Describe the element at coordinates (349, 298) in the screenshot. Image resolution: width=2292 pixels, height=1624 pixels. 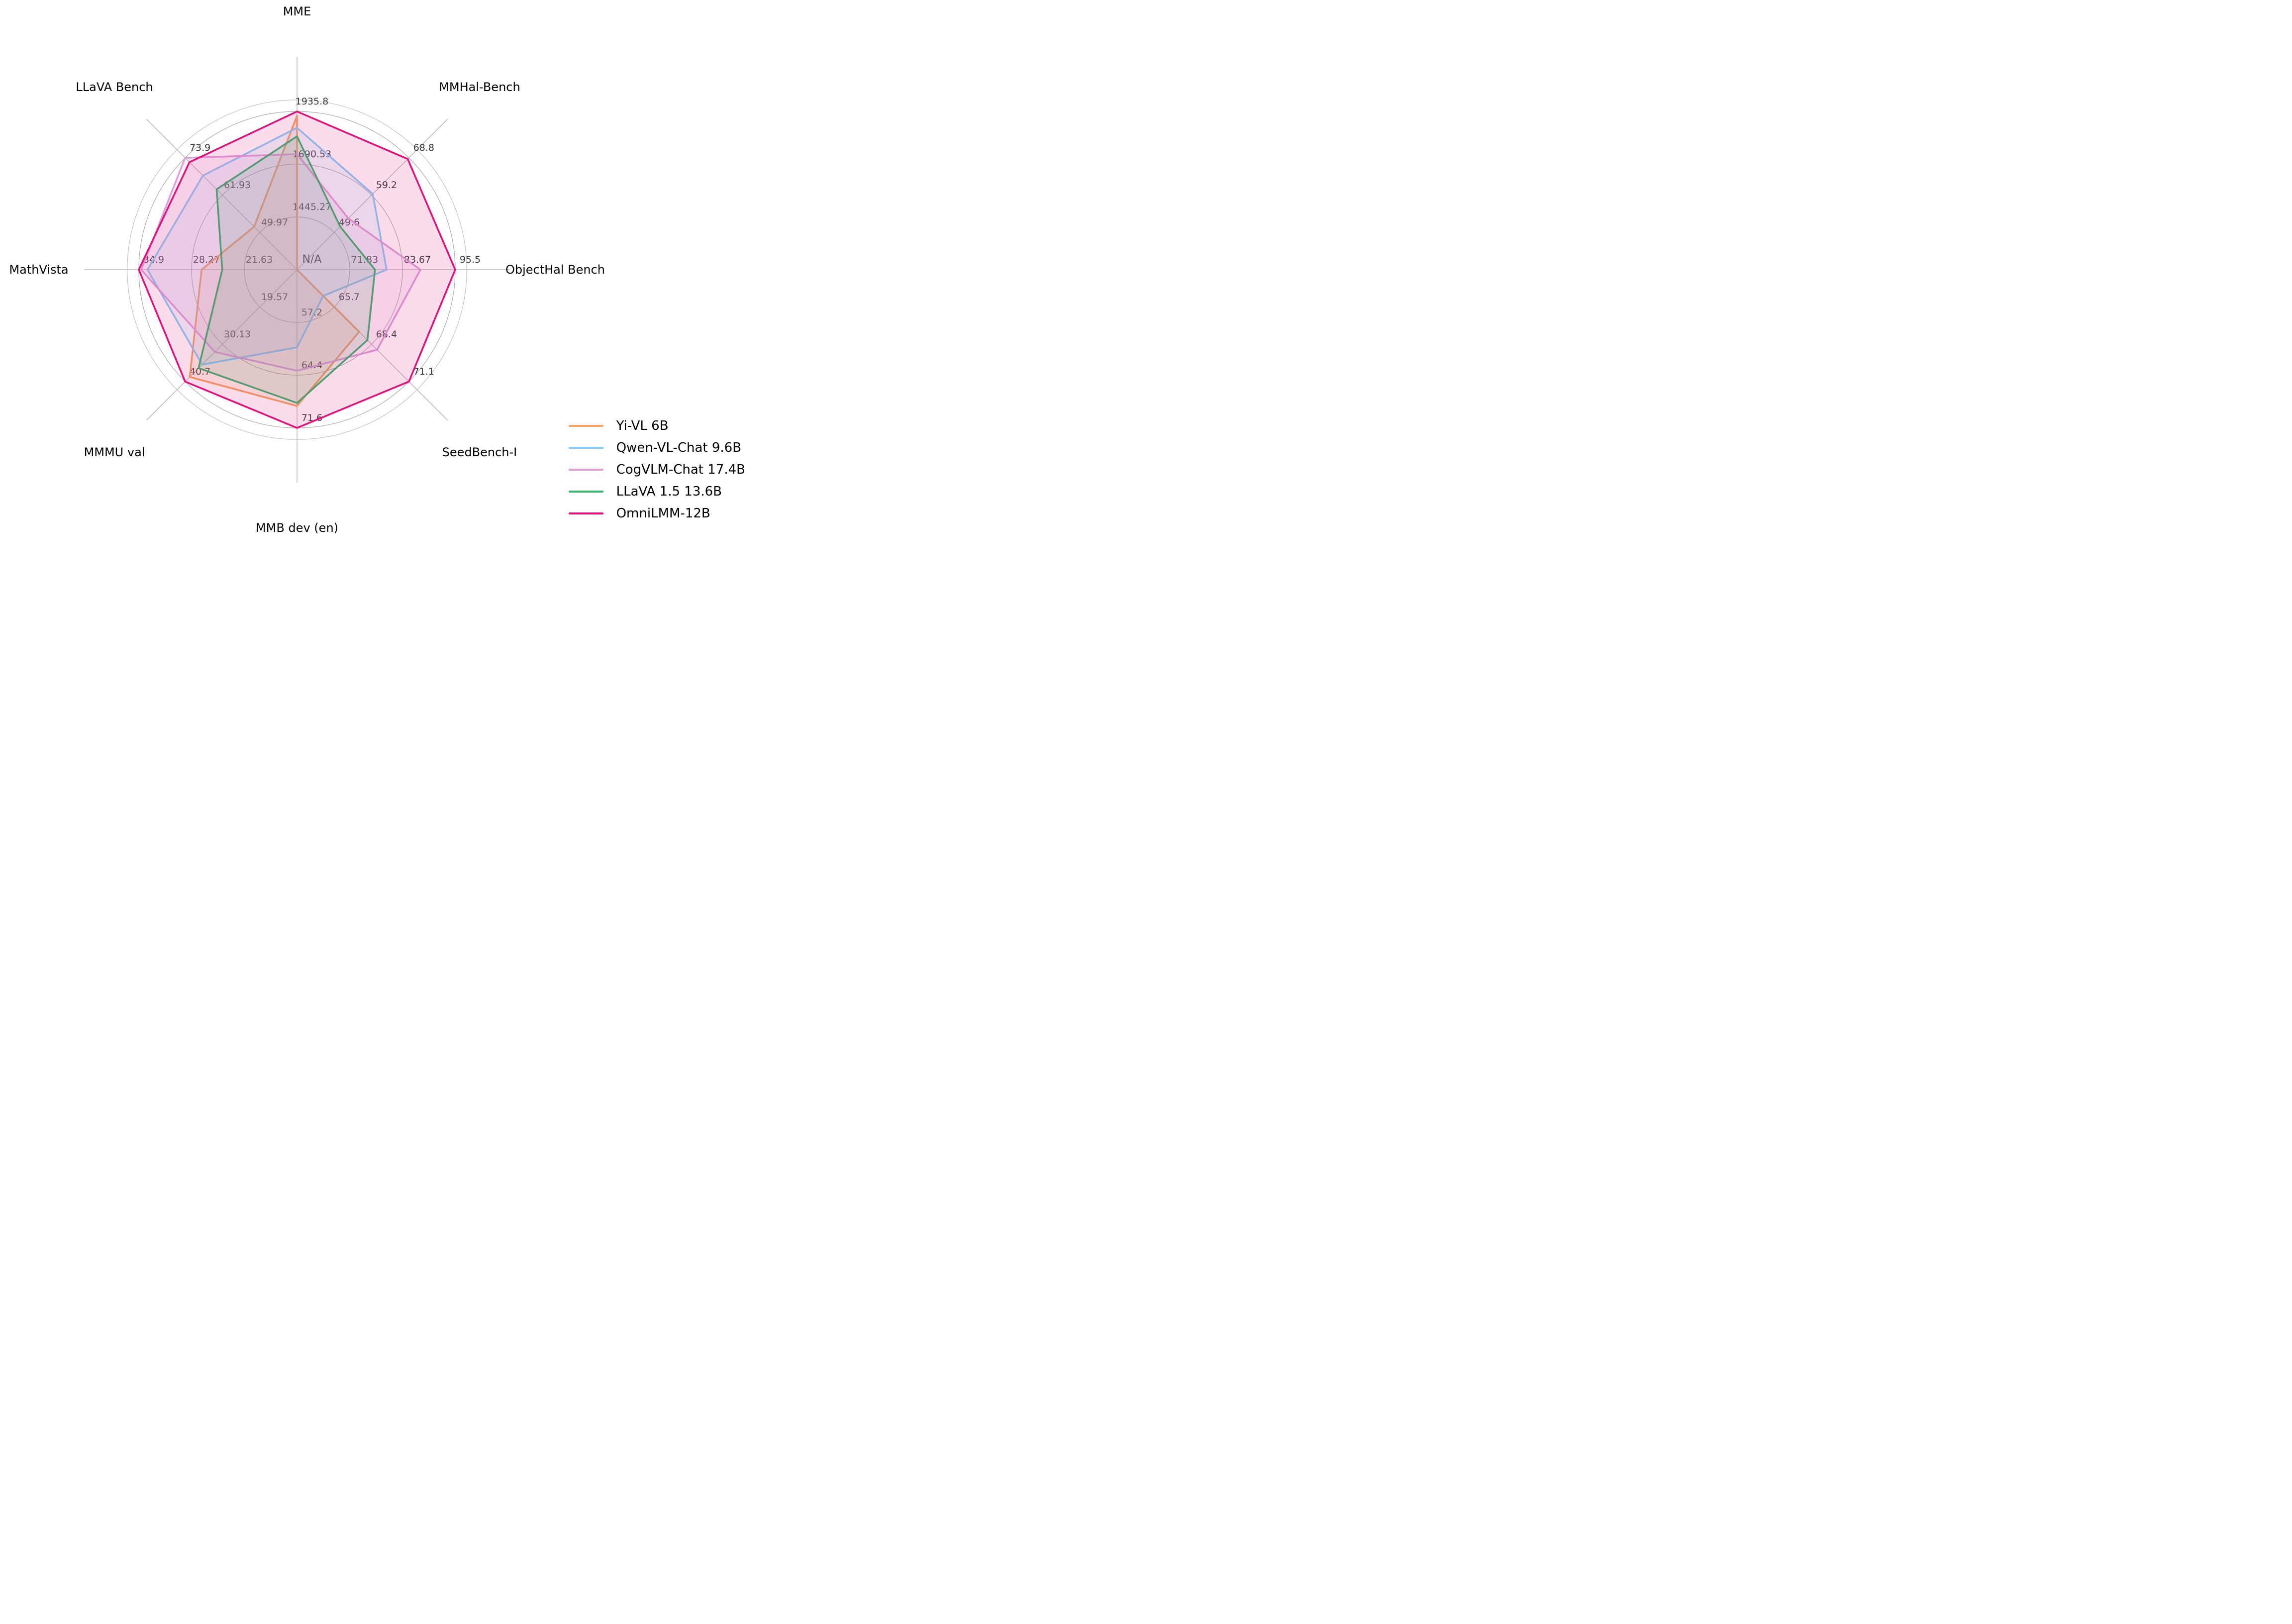
I see `tick-label: 65.7` at that location.